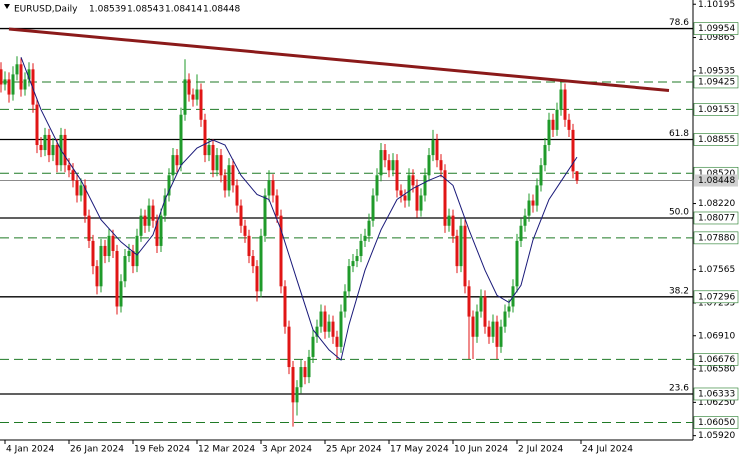 The height and width of the screenshot is (459, 739). What do you see at coordinates (679, 23) in the screenshot?
I see `fib-label: 78.6` at bounding box center [679, 23].